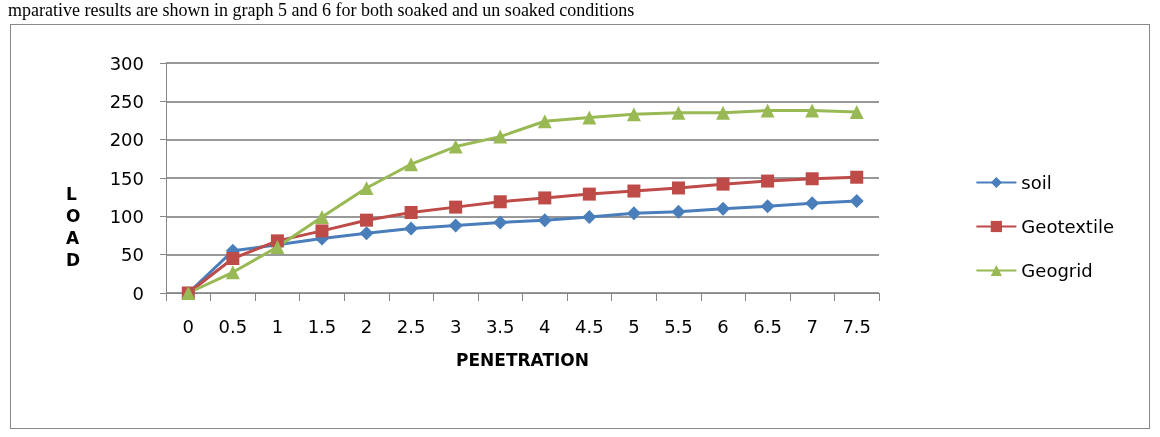 The image size is (1160, 437). I want to click on x-tick-label: 7.5, so click(857, 326).